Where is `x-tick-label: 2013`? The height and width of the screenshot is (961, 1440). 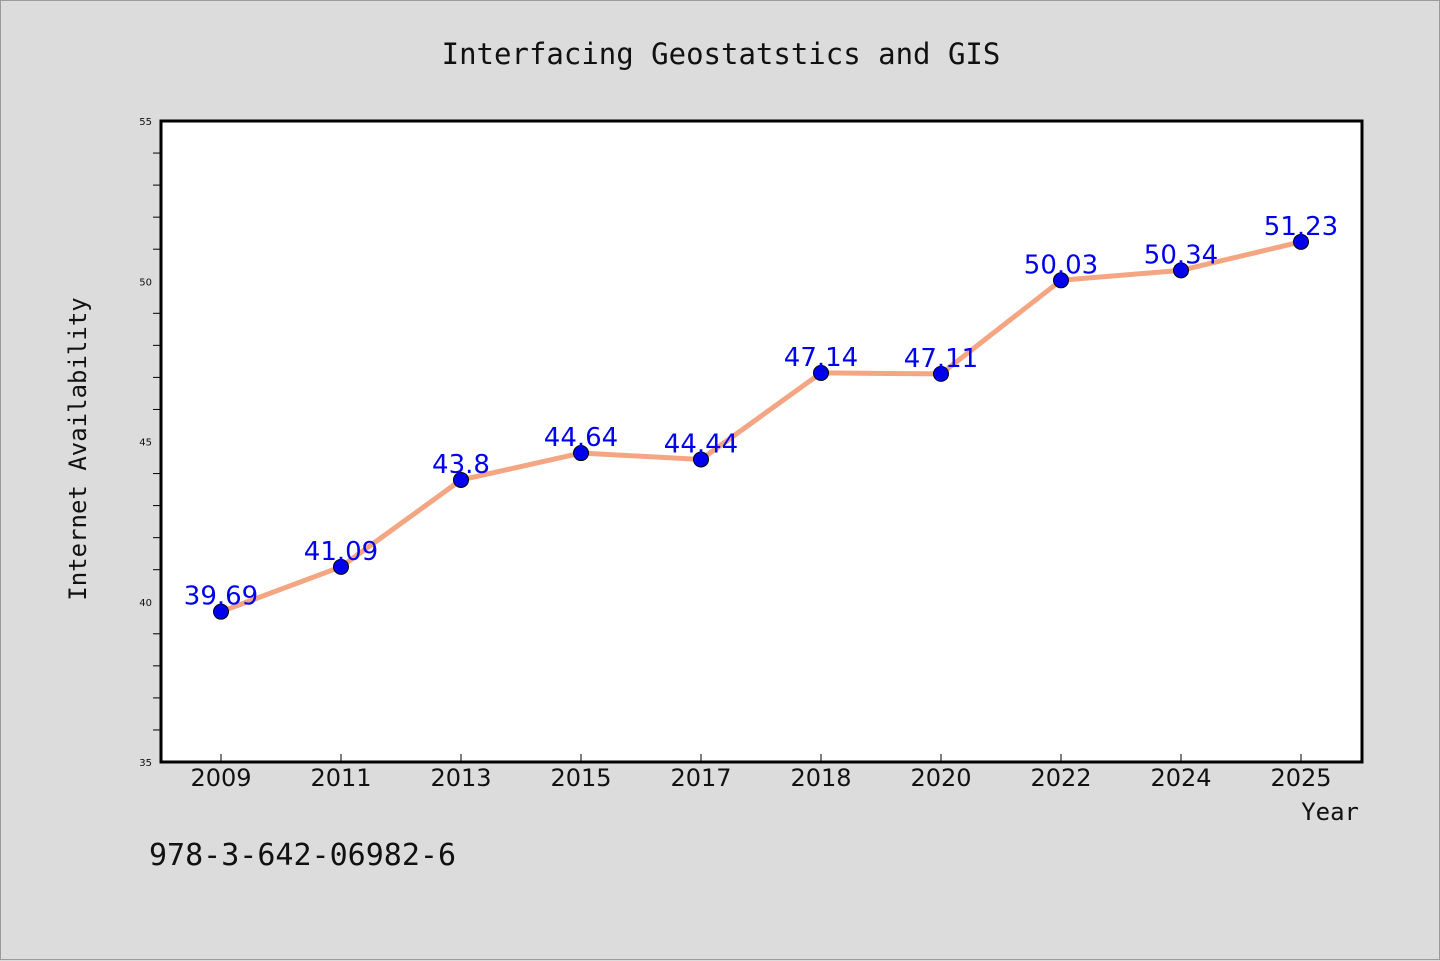 x-tick-label: 2013 is located at coordinates (460, 778).